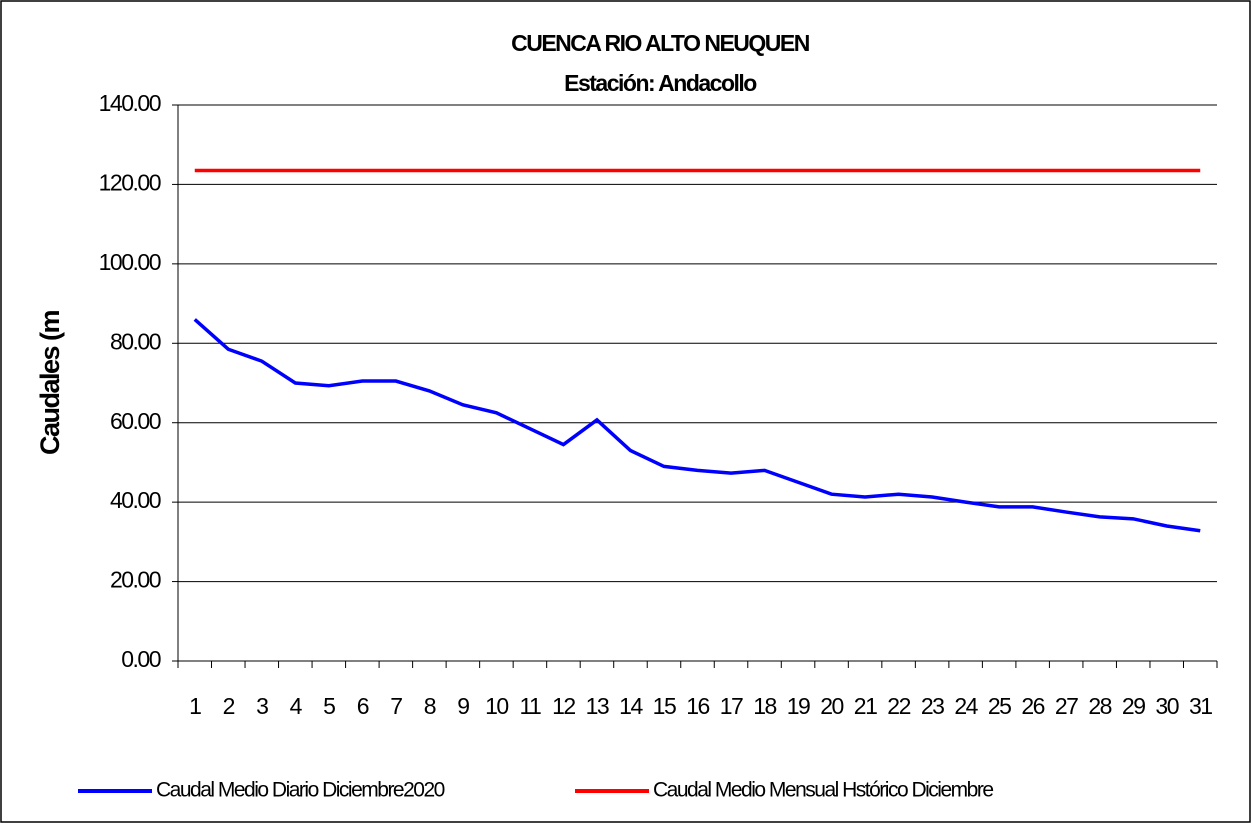 The width and height of the screenshot is (1251, 823). I want to click on y-tick-label: 140.00, so click(130, 103).